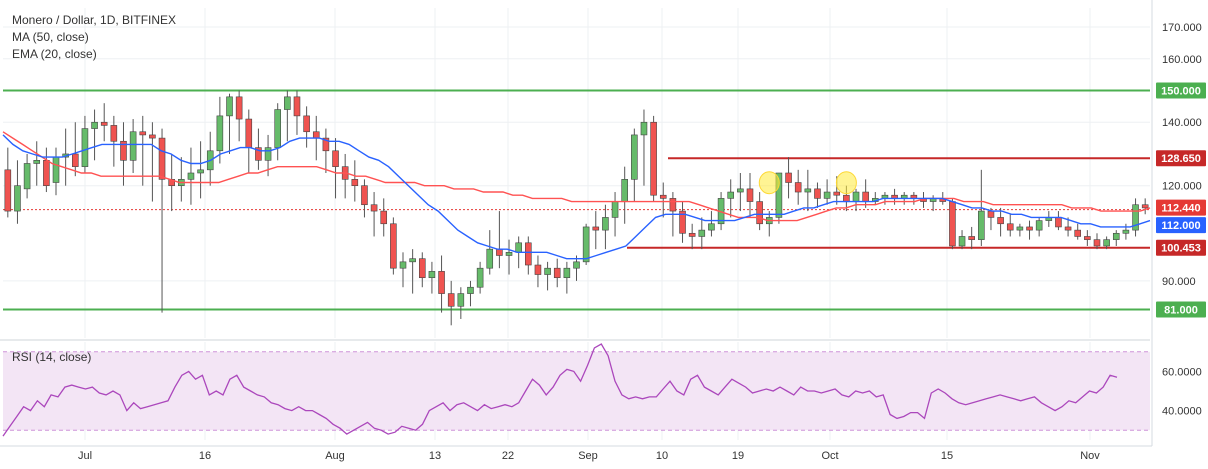  What do you see at coordinates (1181, 249) in the screenshot?
I see `label-100: 100.453` at bounding box center [1181, 249].